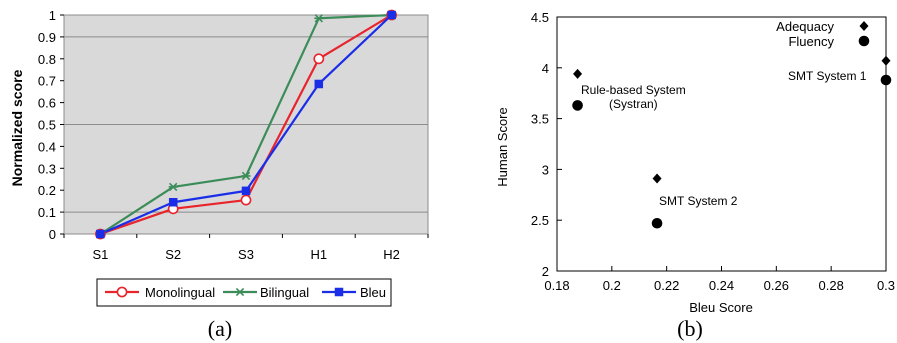 This screenshot has height=343, width=897. Describe the element at coordinates (633, 90) in the screenshot. I see `annotation-rule-based: Rule-based System` at that location.